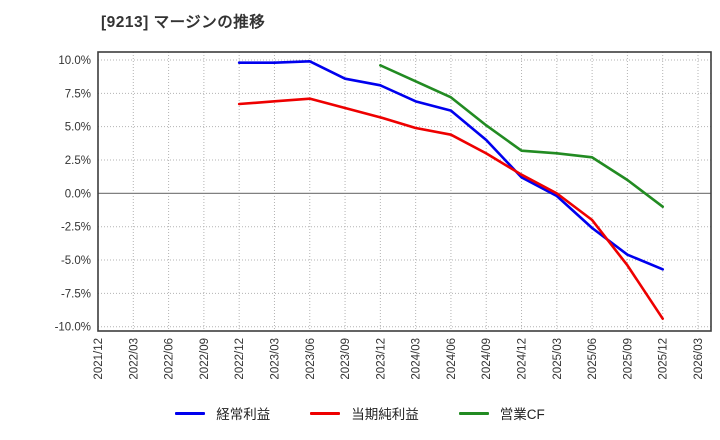 This screenshot has height=440, width=720. Describe the element at coordinates (487, 359) in the screenshot. I see `svg-text: 2024/09` at that location.